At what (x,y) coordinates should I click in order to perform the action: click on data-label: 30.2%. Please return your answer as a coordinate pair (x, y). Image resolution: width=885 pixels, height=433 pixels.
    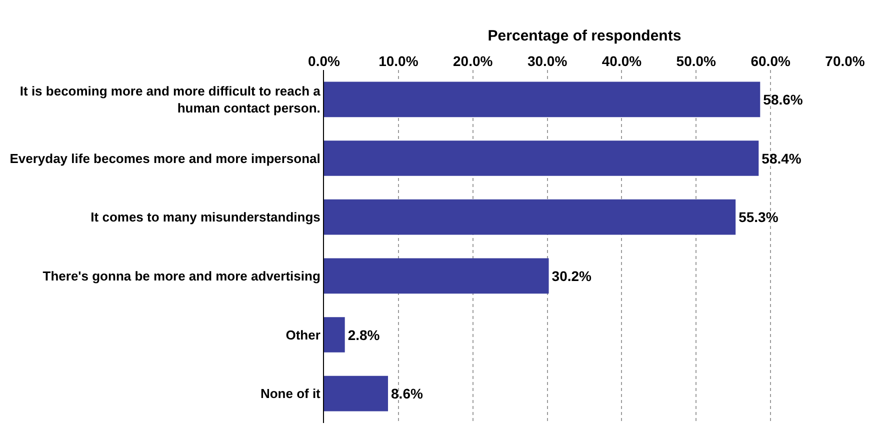
    Looking at the image, I should click on (572, 276).